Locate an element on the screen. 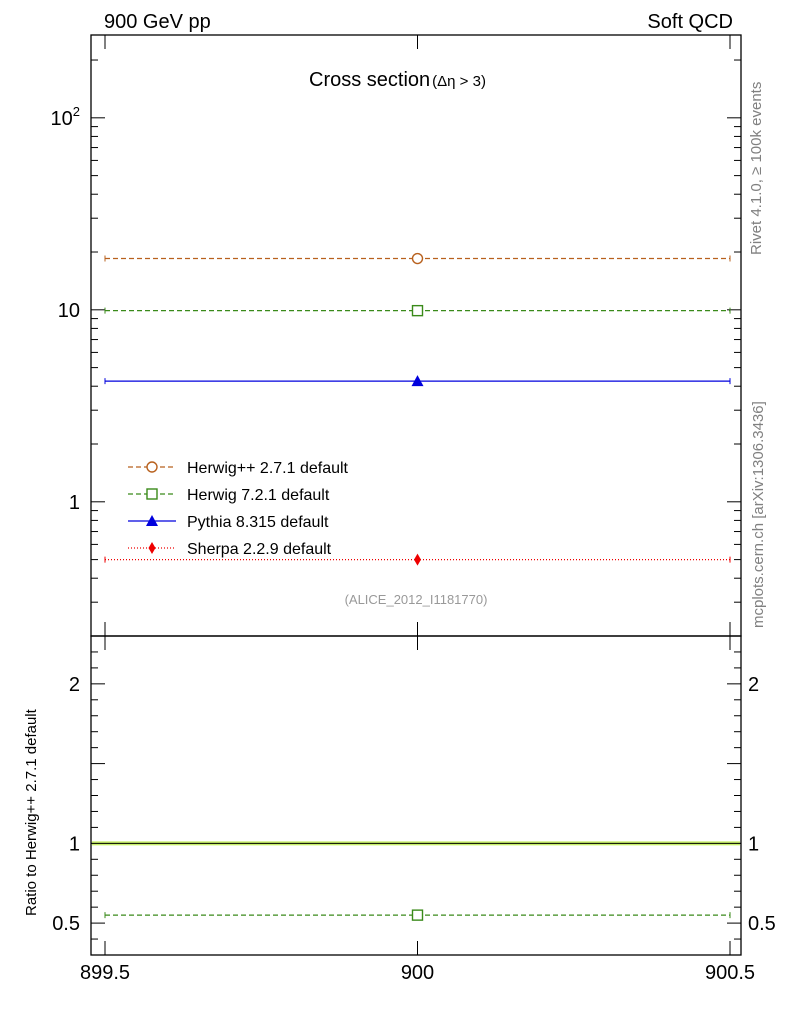  legend-label: Herwig 7.2.1 default is located at coordinates (258, 495).